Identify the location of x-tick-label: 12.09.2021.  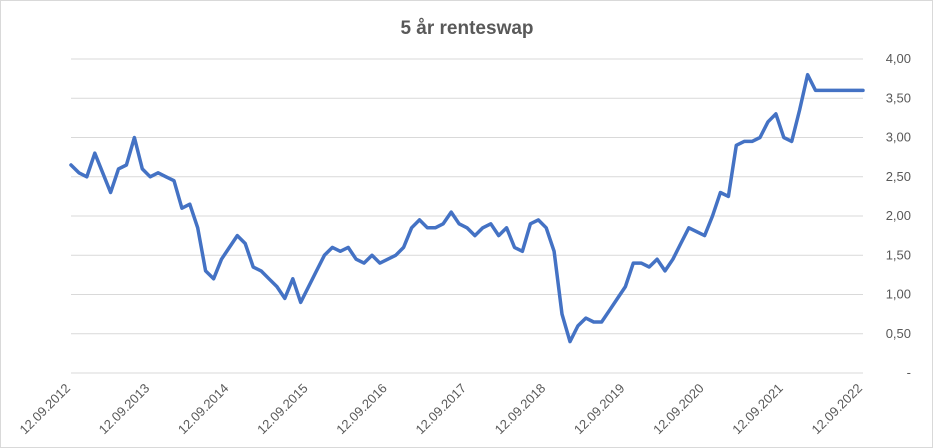
(757, 409).